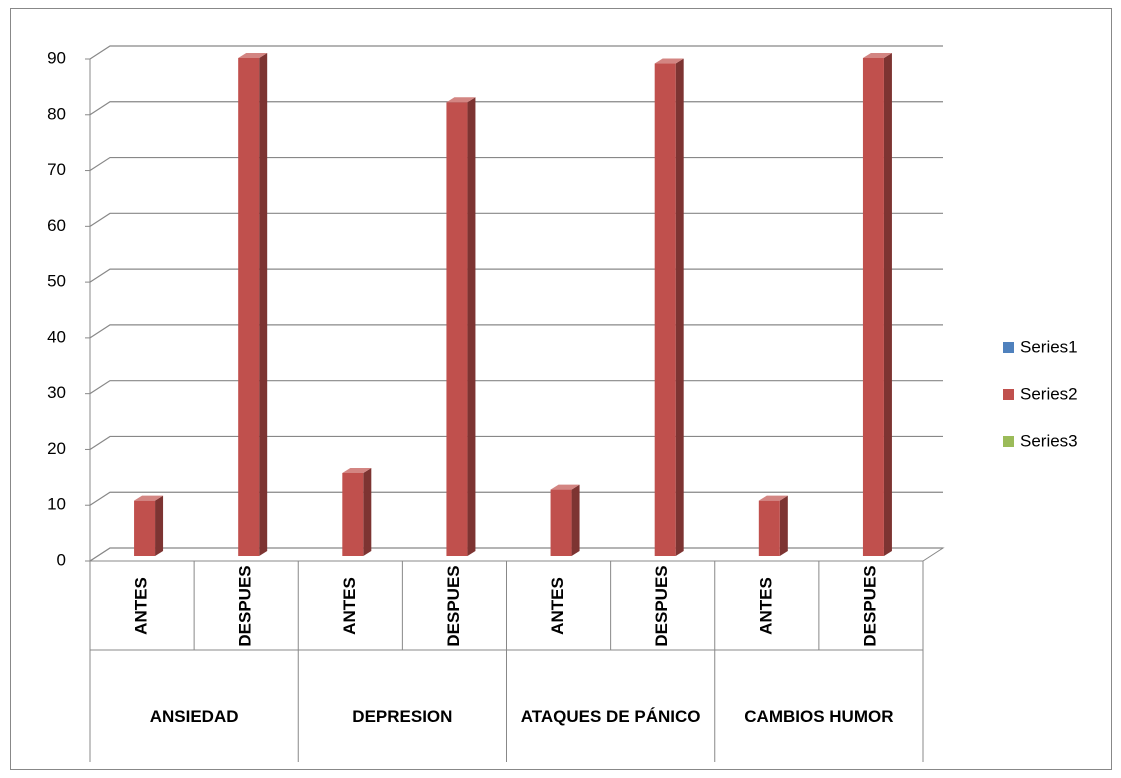 This screenshot has width=1121, height=778. Describe the element at coordinates (516, 52) in the screenshot. I see `grid-line` at that location.